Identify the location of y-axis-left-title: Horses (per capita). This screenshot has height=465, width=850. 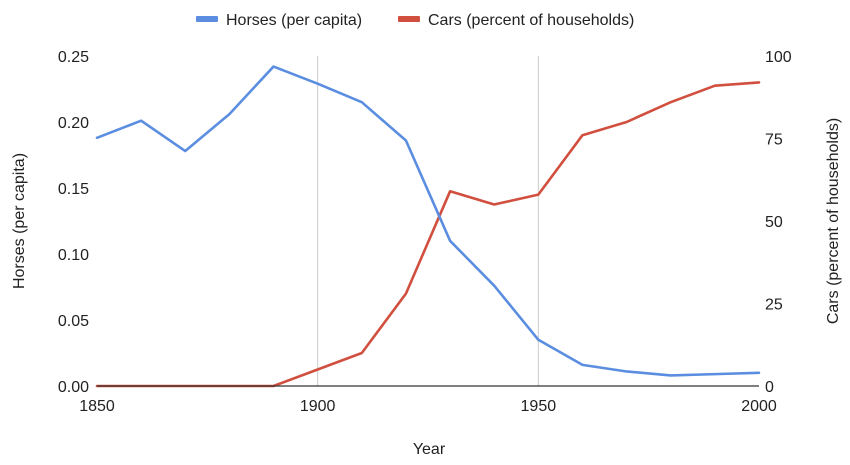
(19, 221).